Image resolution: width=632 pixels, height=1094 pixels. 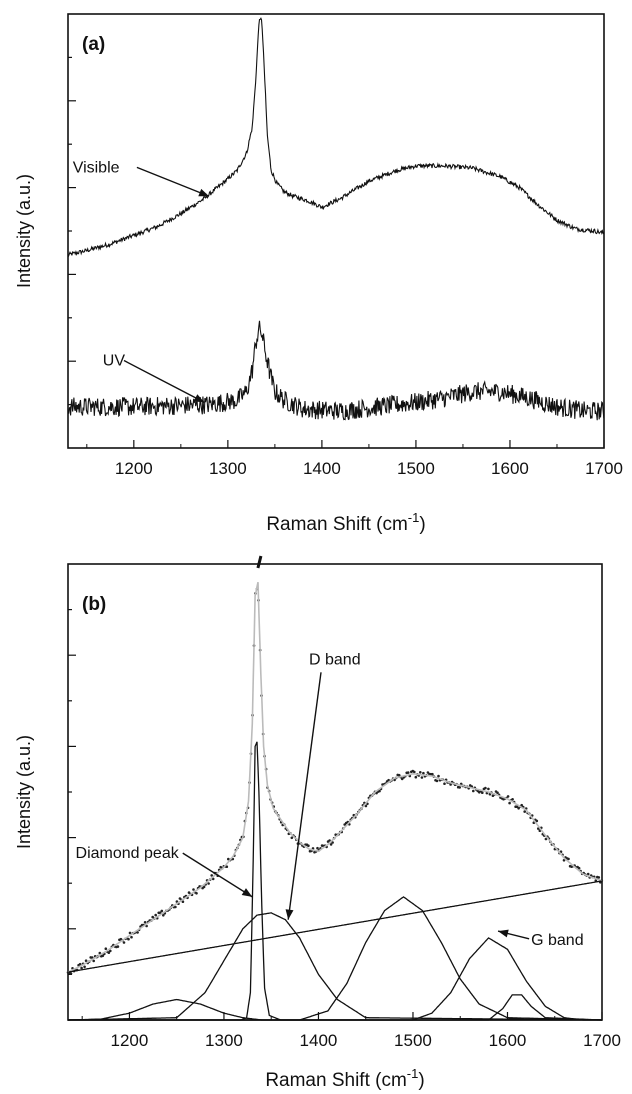 What do you see at coordinates (114, 361) in the screenshot?
I see `annotation-uv: UV` at bounding box center [114, 361].